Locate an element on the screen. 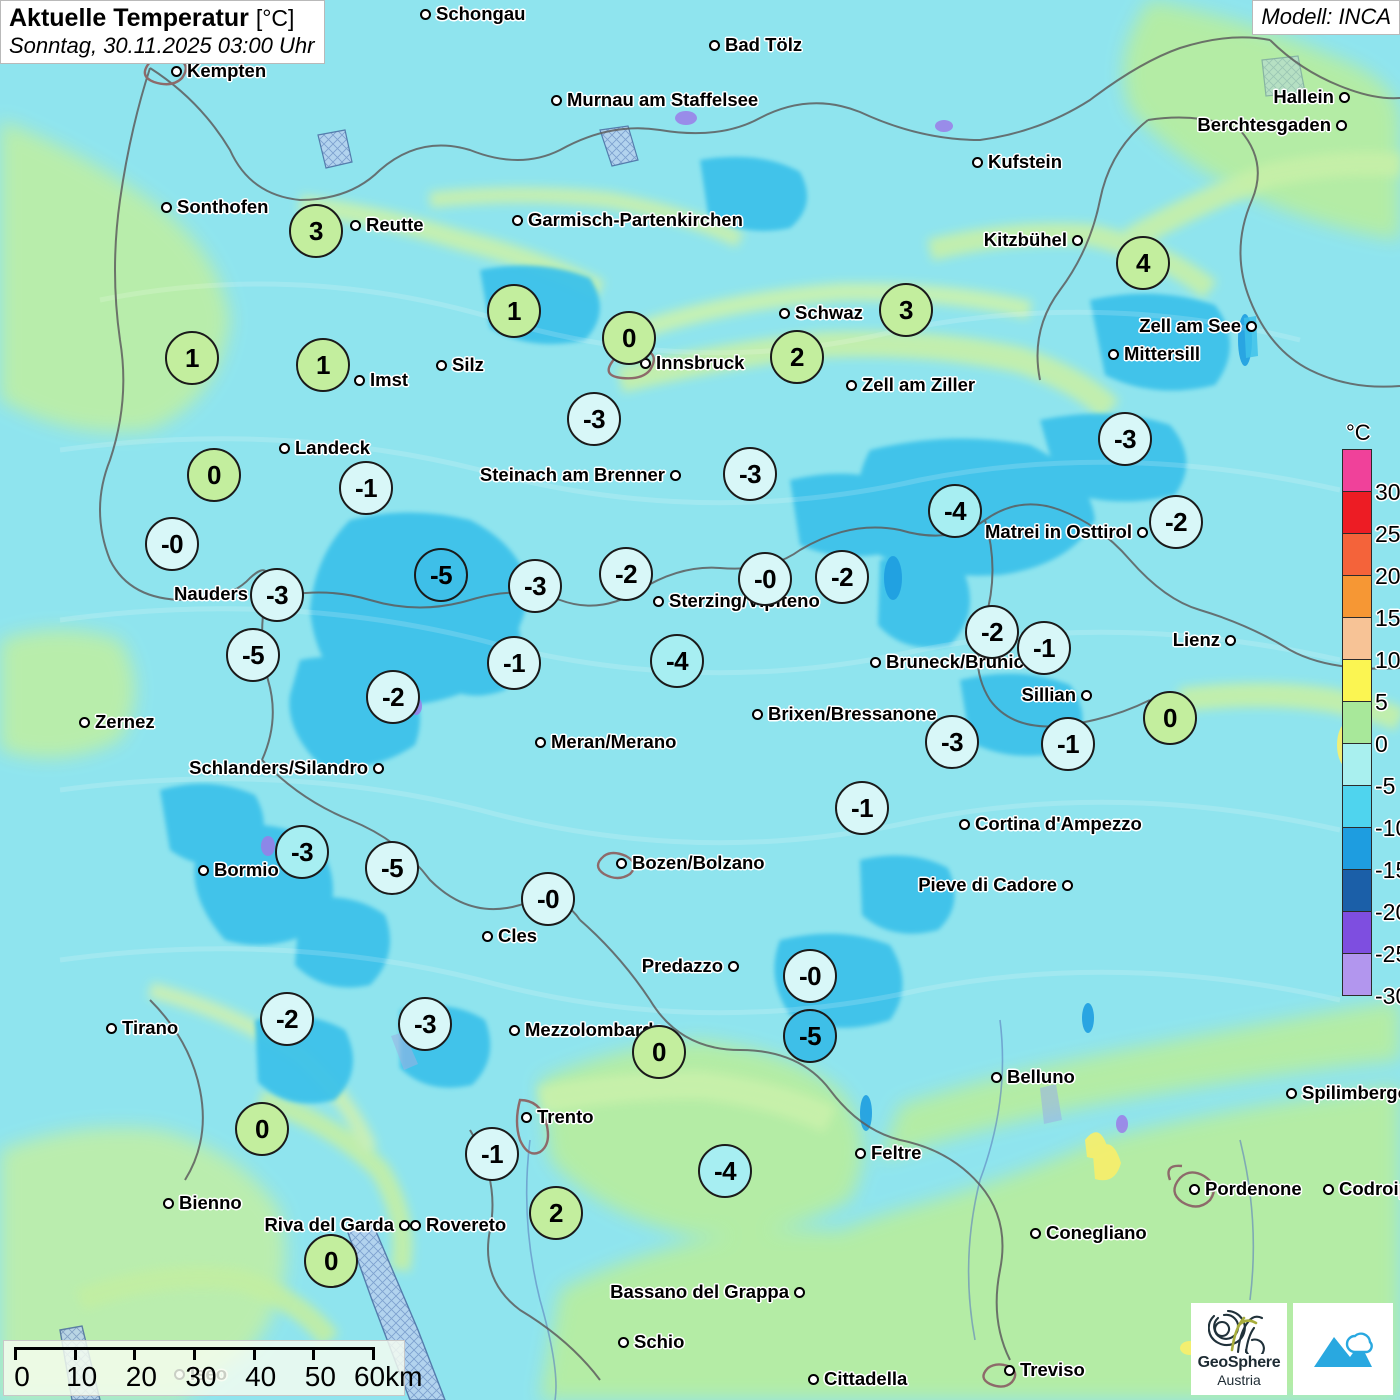 This screenshot has height=1400, width=1400. temperature-bubble: -5 is located at coordinates (253, 655).